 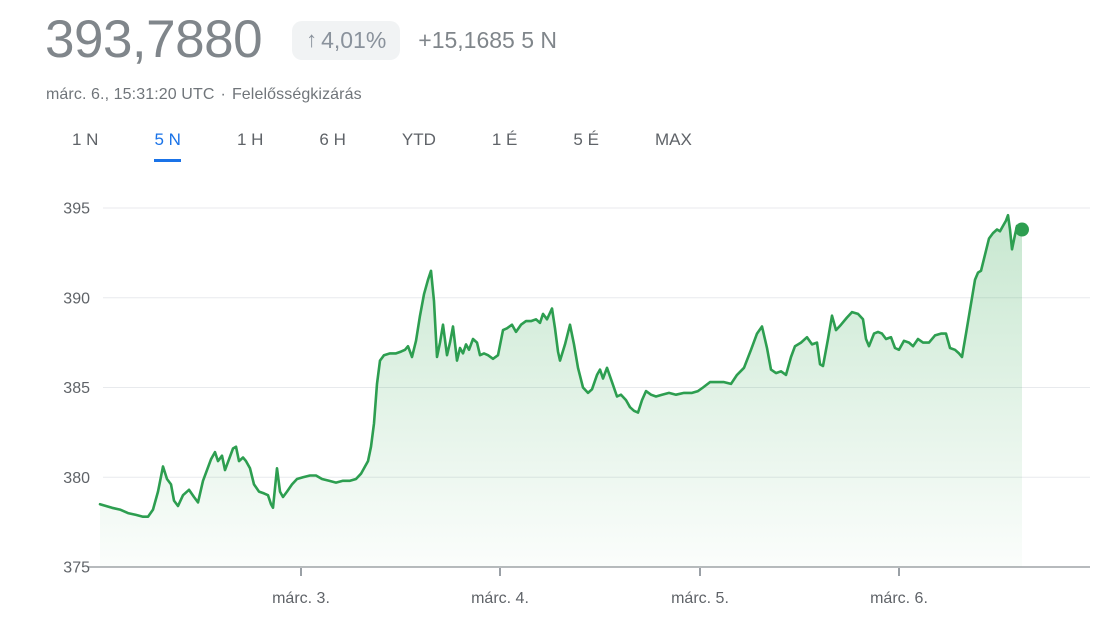 I want to click on quote-subtitle: márc. 6., 15:31:20 UTC · Felelősségkizárás, so click(x=204, y=95).